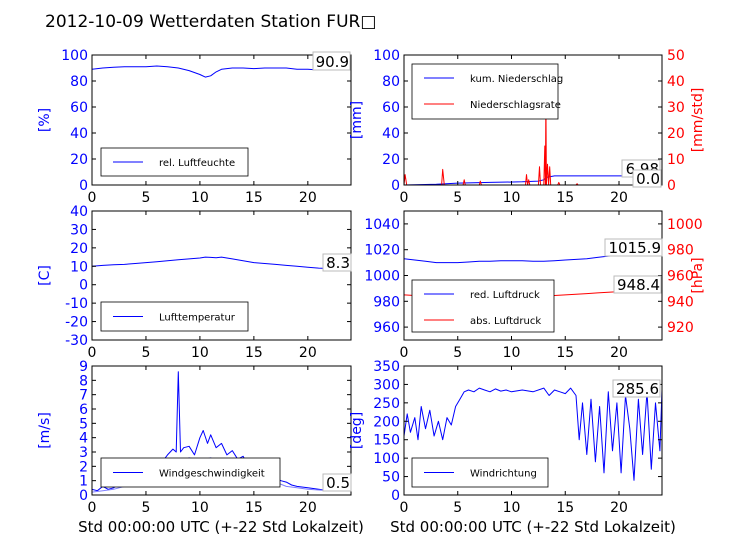  I want to click on y2-tick-label: 20, so click(676, 134).